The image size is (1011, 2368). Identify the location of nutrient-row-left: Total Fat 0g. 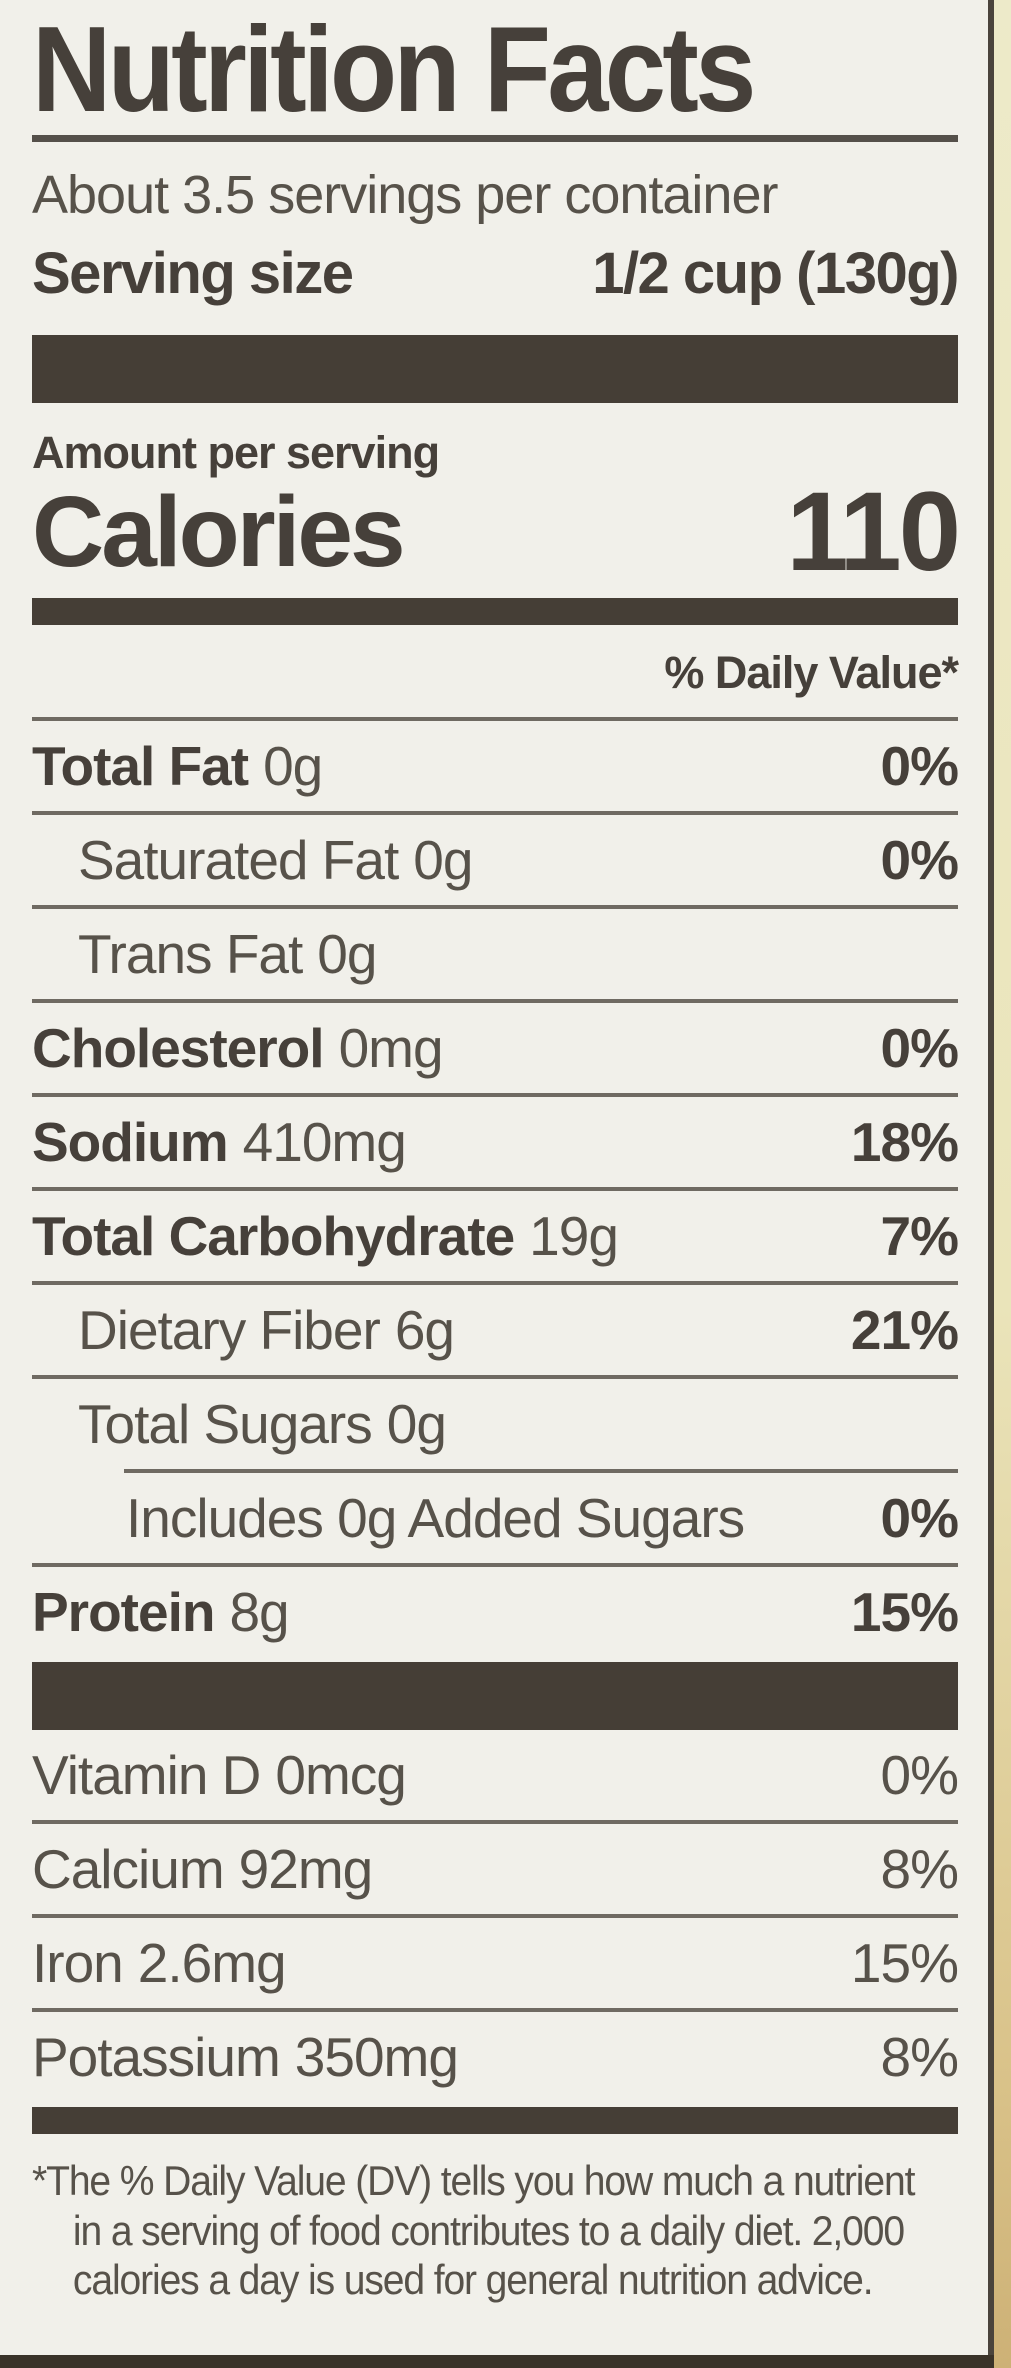
(177, 766).